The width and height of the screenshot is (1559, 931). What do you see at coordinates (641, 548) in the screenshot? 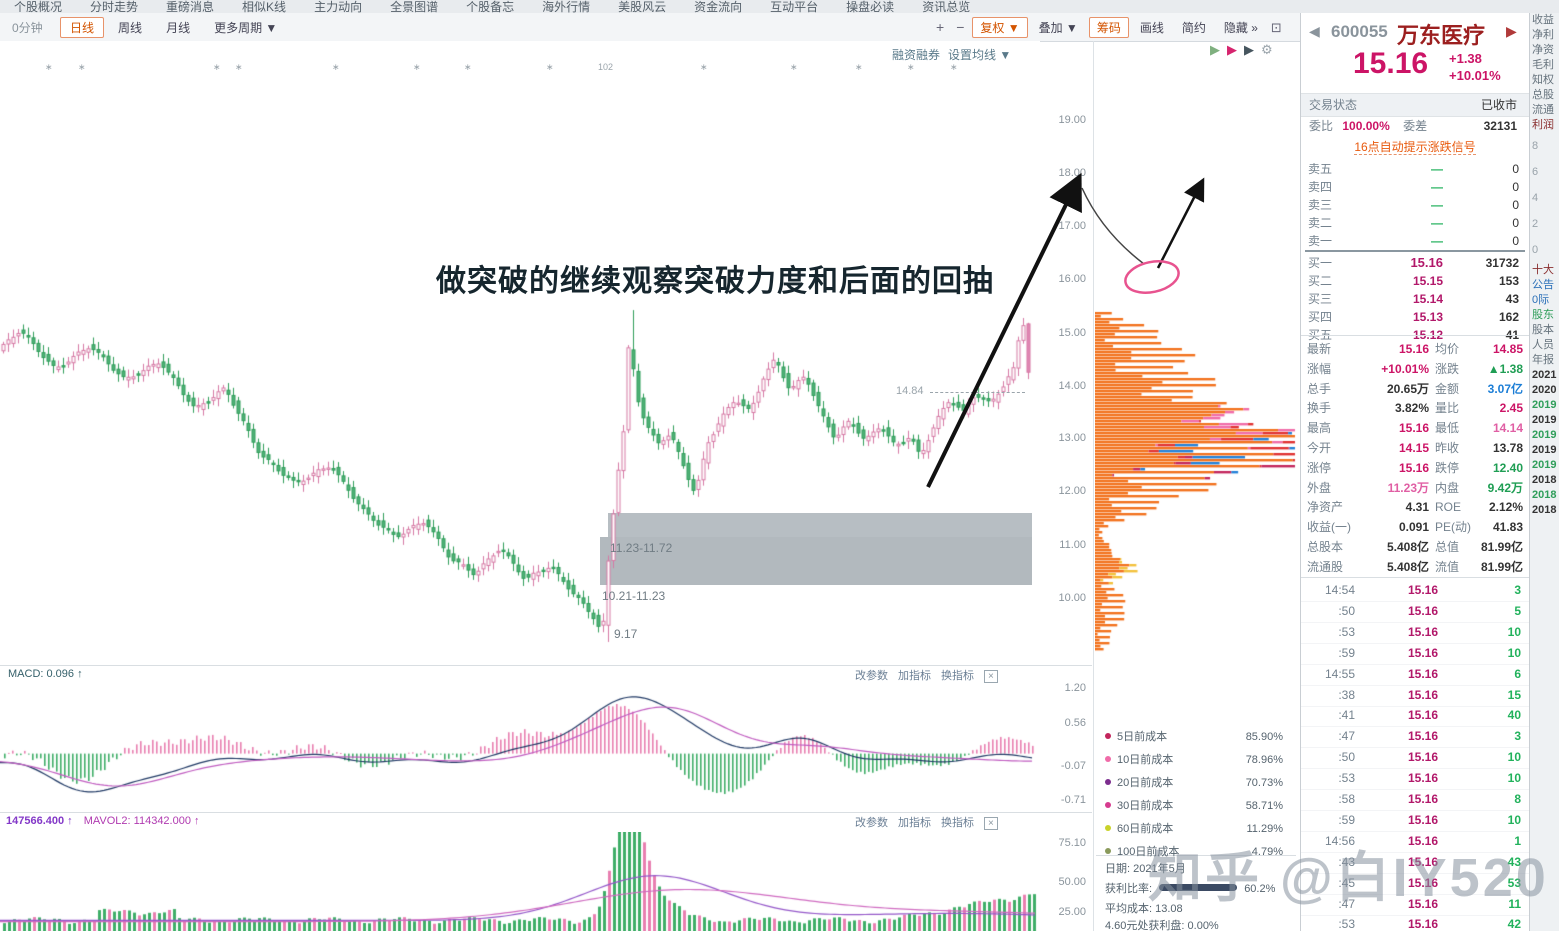
I see `zone-label-upper: 11.23-11.72` at bounding box center [641, 548].